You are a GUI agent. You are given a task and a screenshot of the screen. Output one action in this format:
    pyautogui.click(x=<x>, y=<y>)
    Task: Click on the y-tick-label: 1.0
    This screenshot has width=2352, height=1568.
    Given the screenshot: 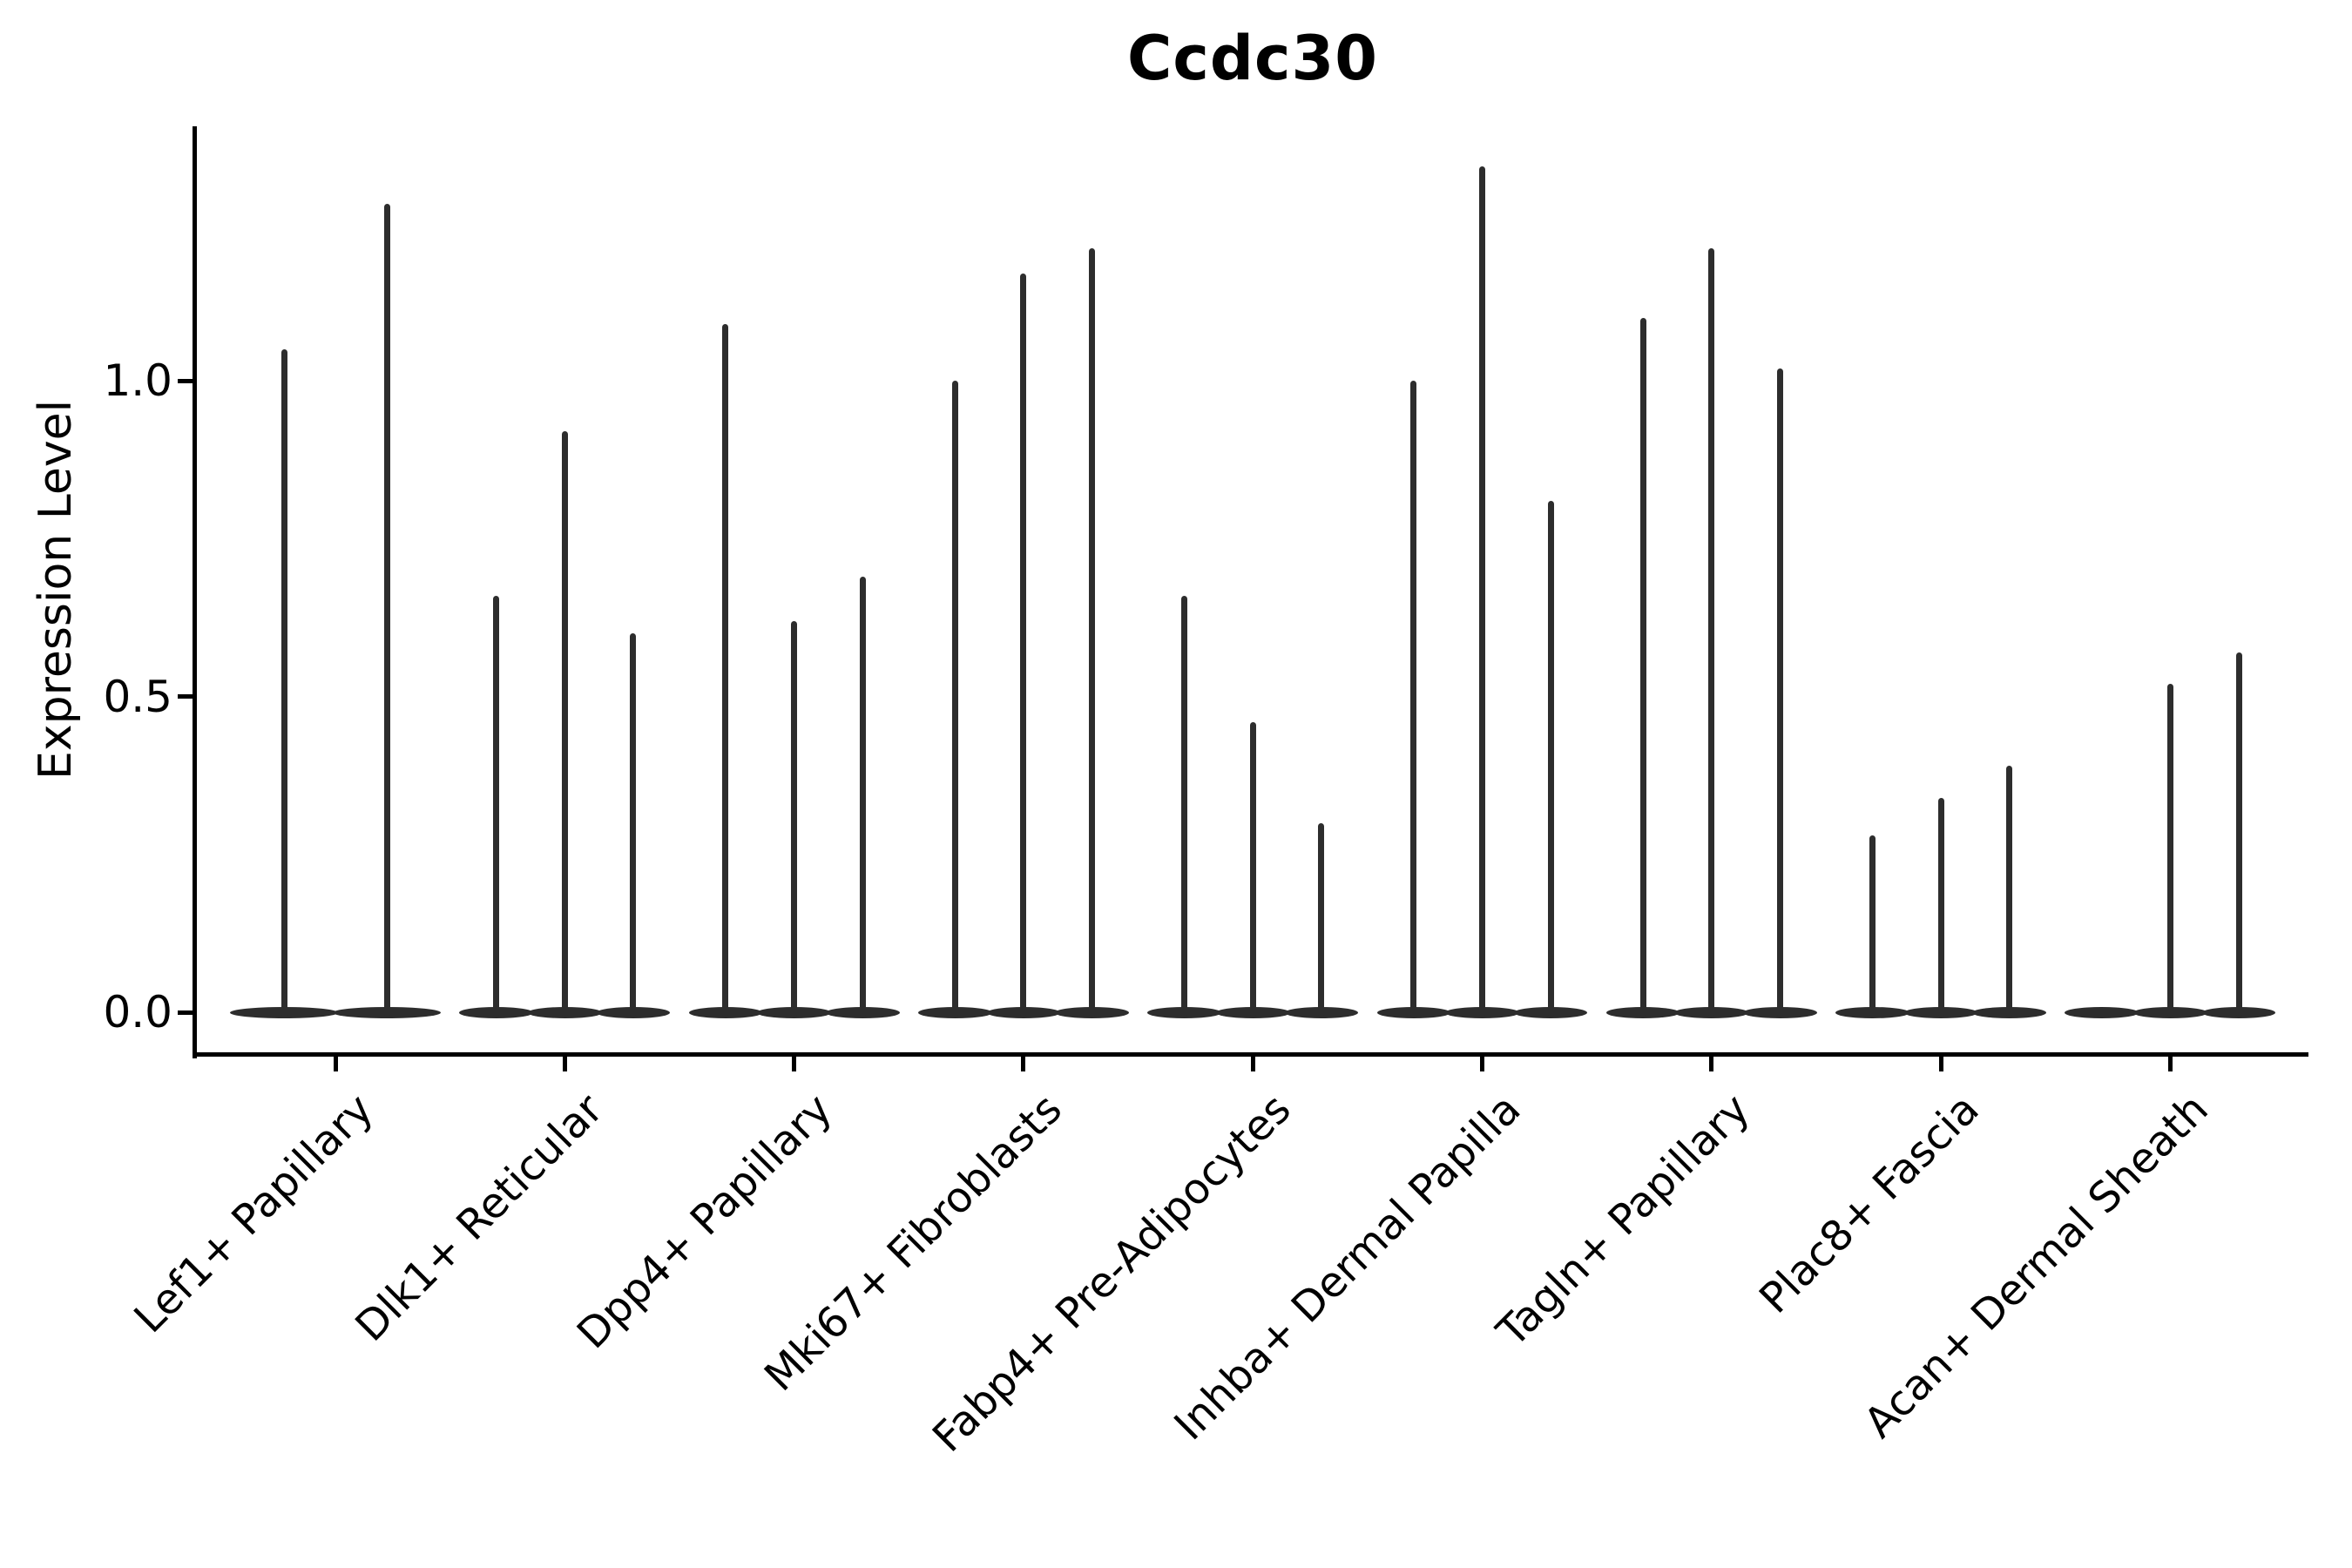 What is the action you would take?
    pyautogui.click(x=137, y=380)
    